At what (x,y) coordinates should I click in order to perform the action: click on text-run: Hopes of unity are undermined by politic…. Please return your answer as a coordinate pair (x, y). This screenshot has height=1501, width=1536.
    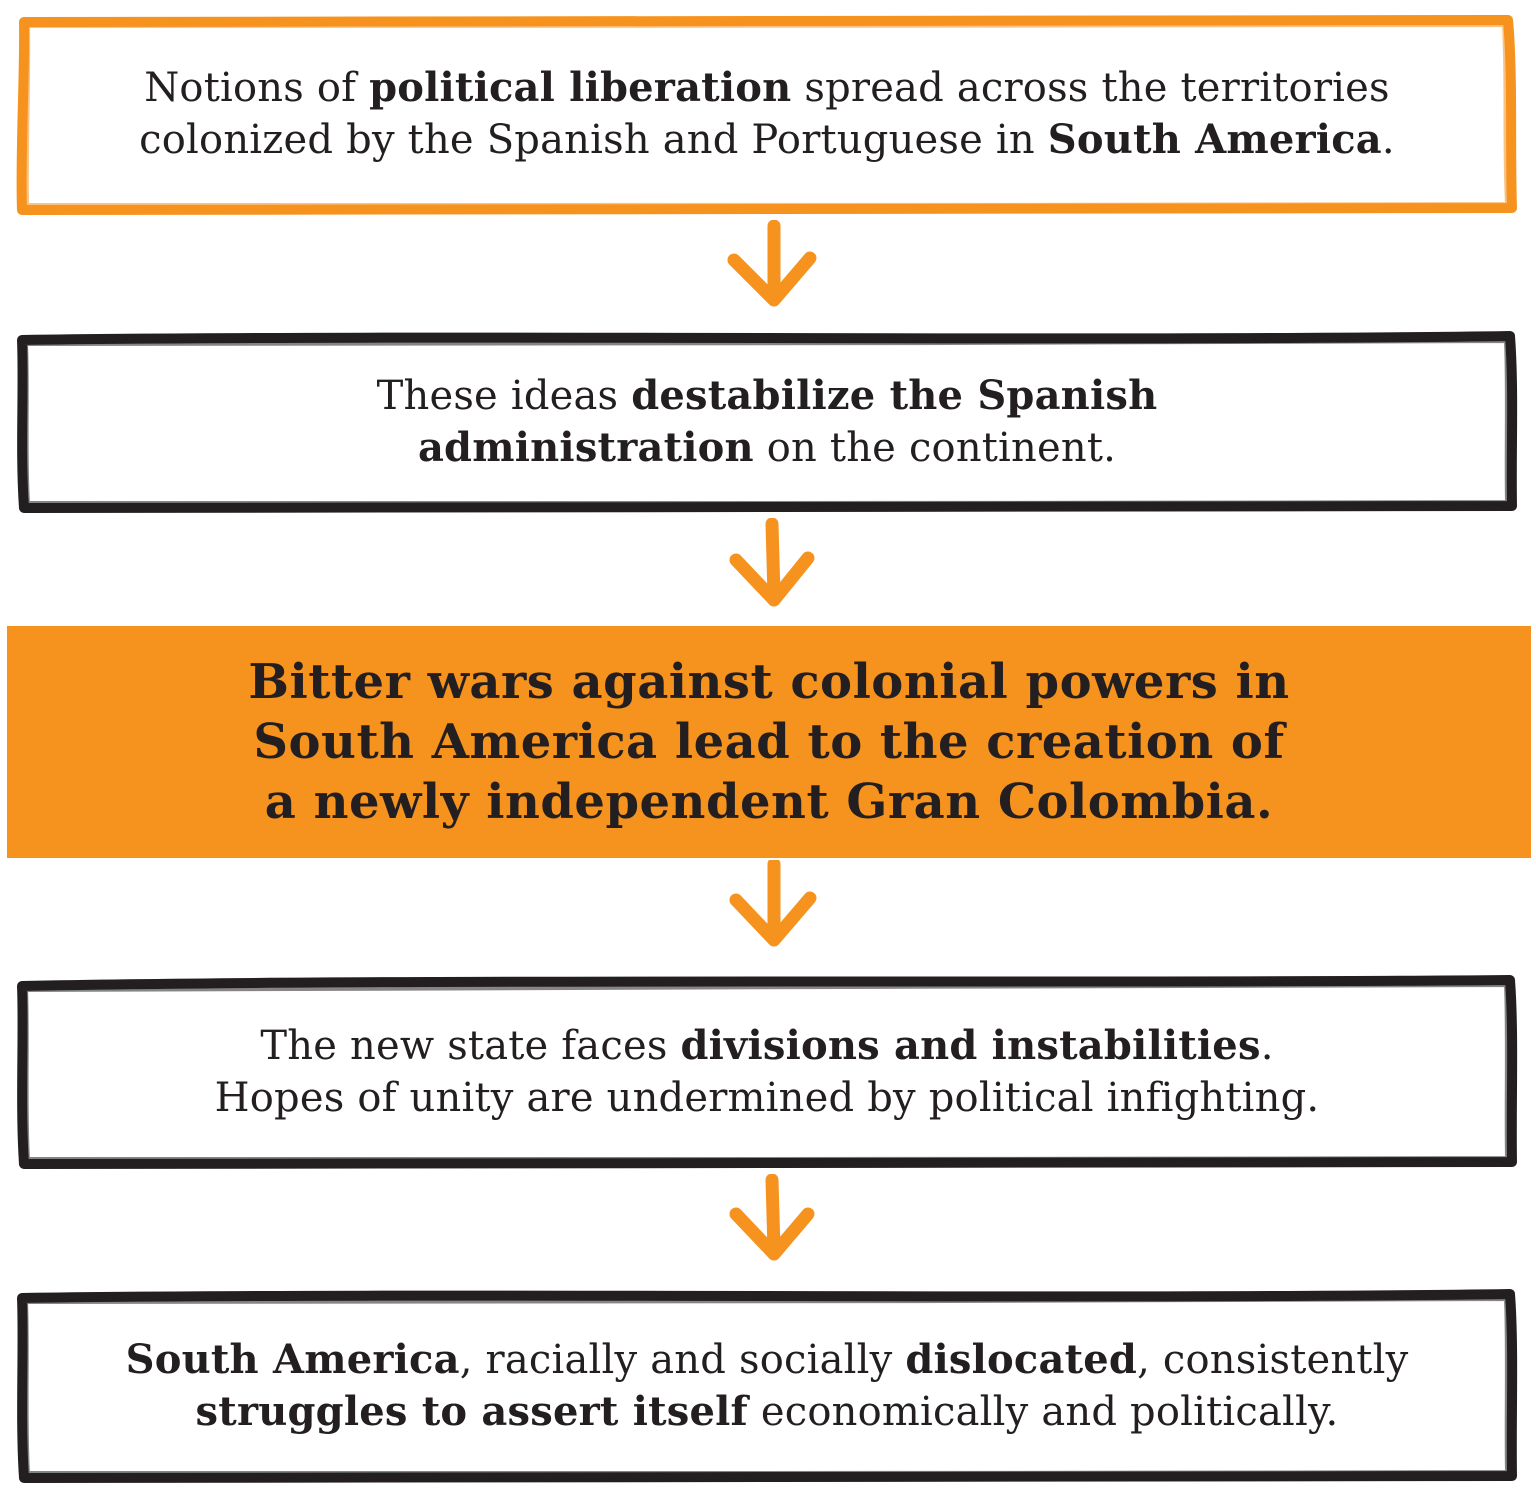
    Looking at the image, I should click on (767, 1098).